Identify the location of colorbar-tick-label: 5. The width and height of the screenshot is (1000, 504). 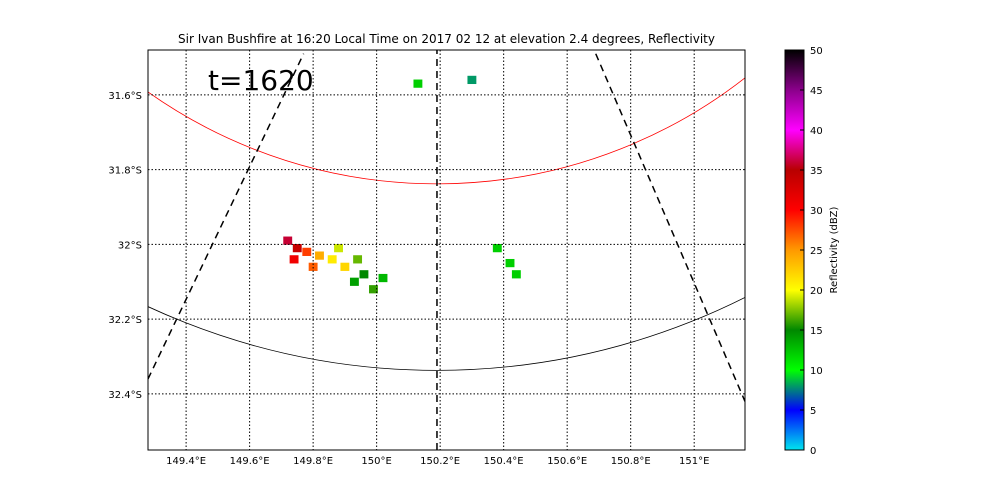
(813, 411).